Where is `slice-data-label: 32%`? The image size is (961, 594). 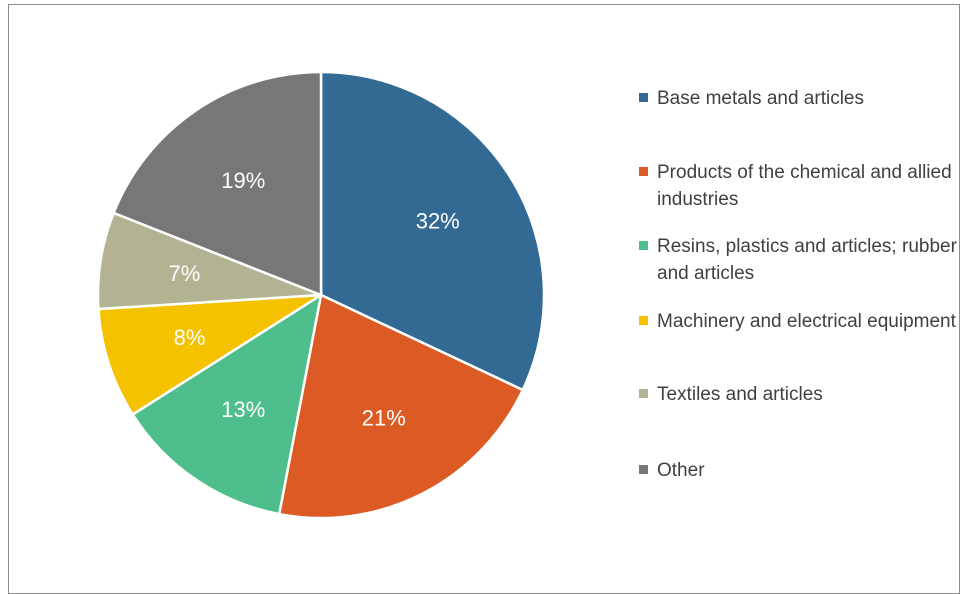
slice-data-label: 32% is located at coordinates (438, 220).